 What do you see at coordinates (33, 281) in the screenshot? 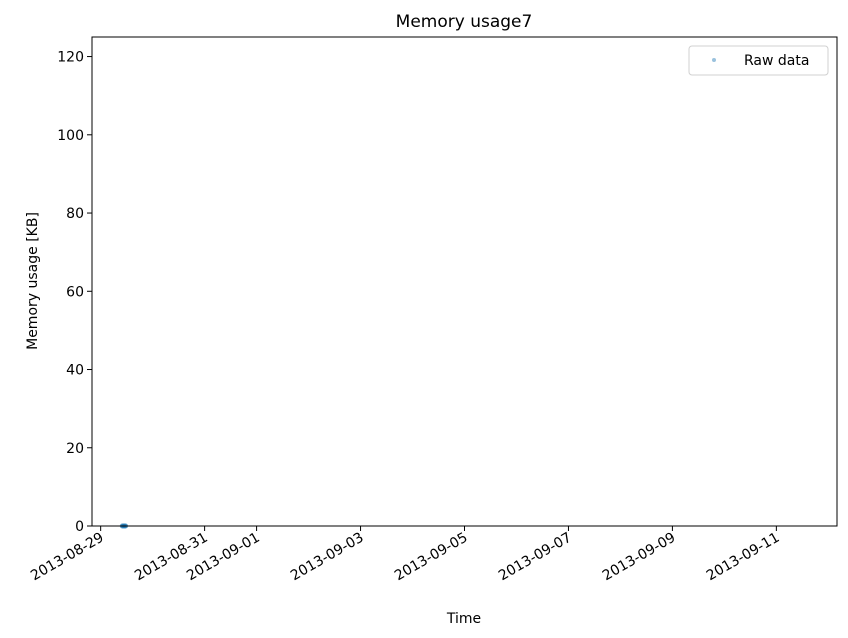
I see `y-axis-label: Memory usage [KB]` at bounding box center [33, 281].